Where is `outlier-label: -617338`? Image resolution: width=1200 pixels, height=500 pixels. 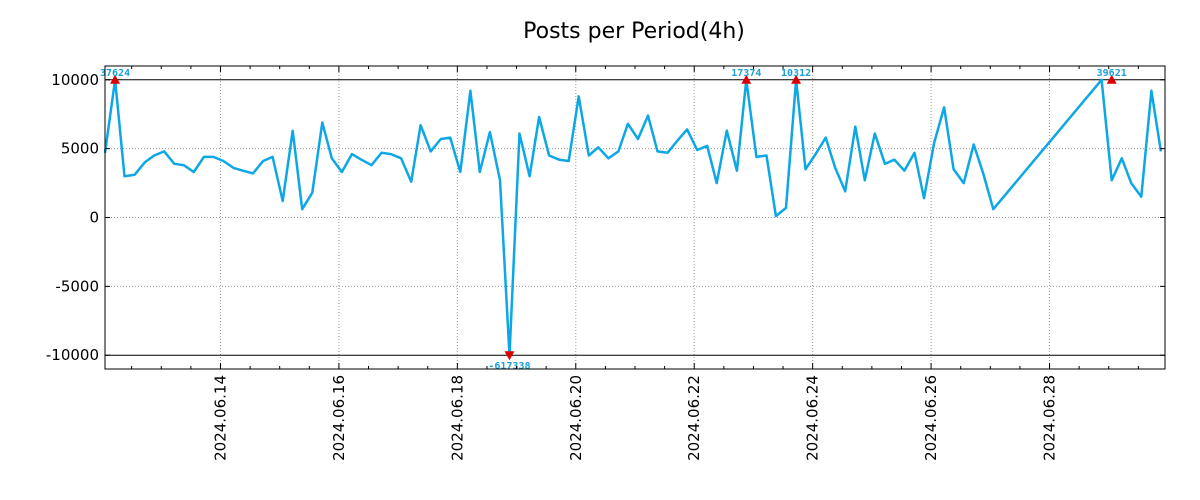
outlier-label: -617338 is located at coordinates (509, 366).